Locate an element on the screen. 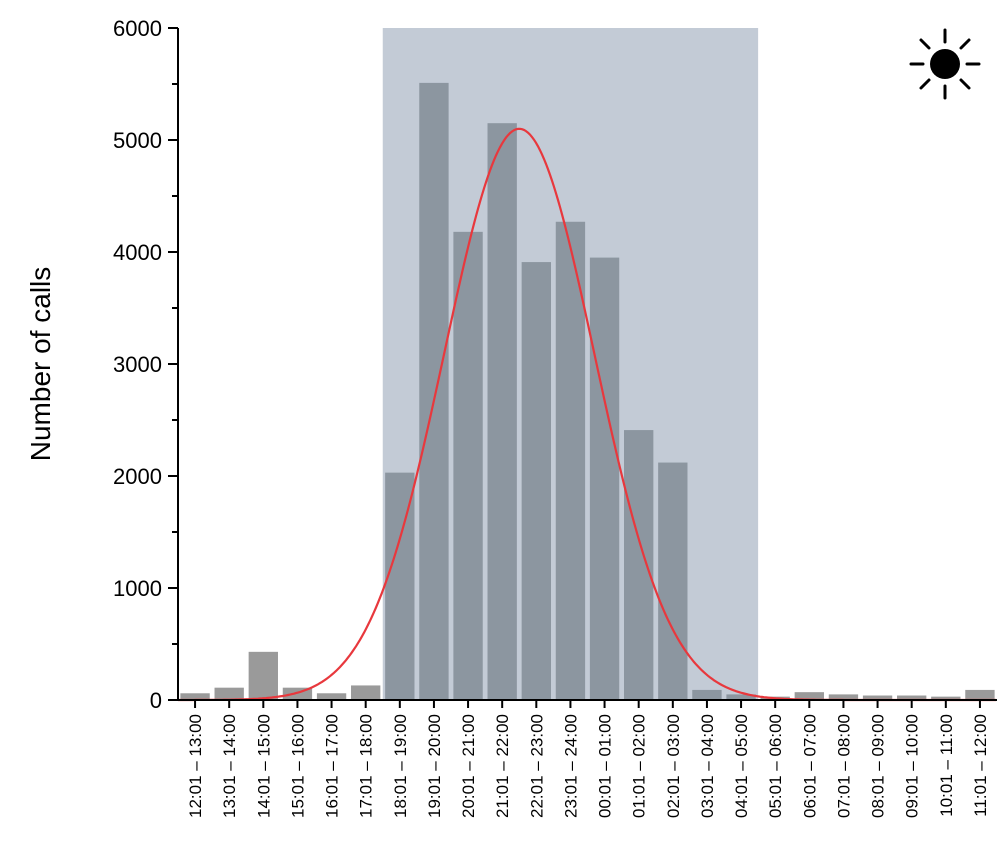 The height and width of the screenshot is (852, 997). x-tick-label: 00:01 – 01:00 is located at coordinates (605, 766).